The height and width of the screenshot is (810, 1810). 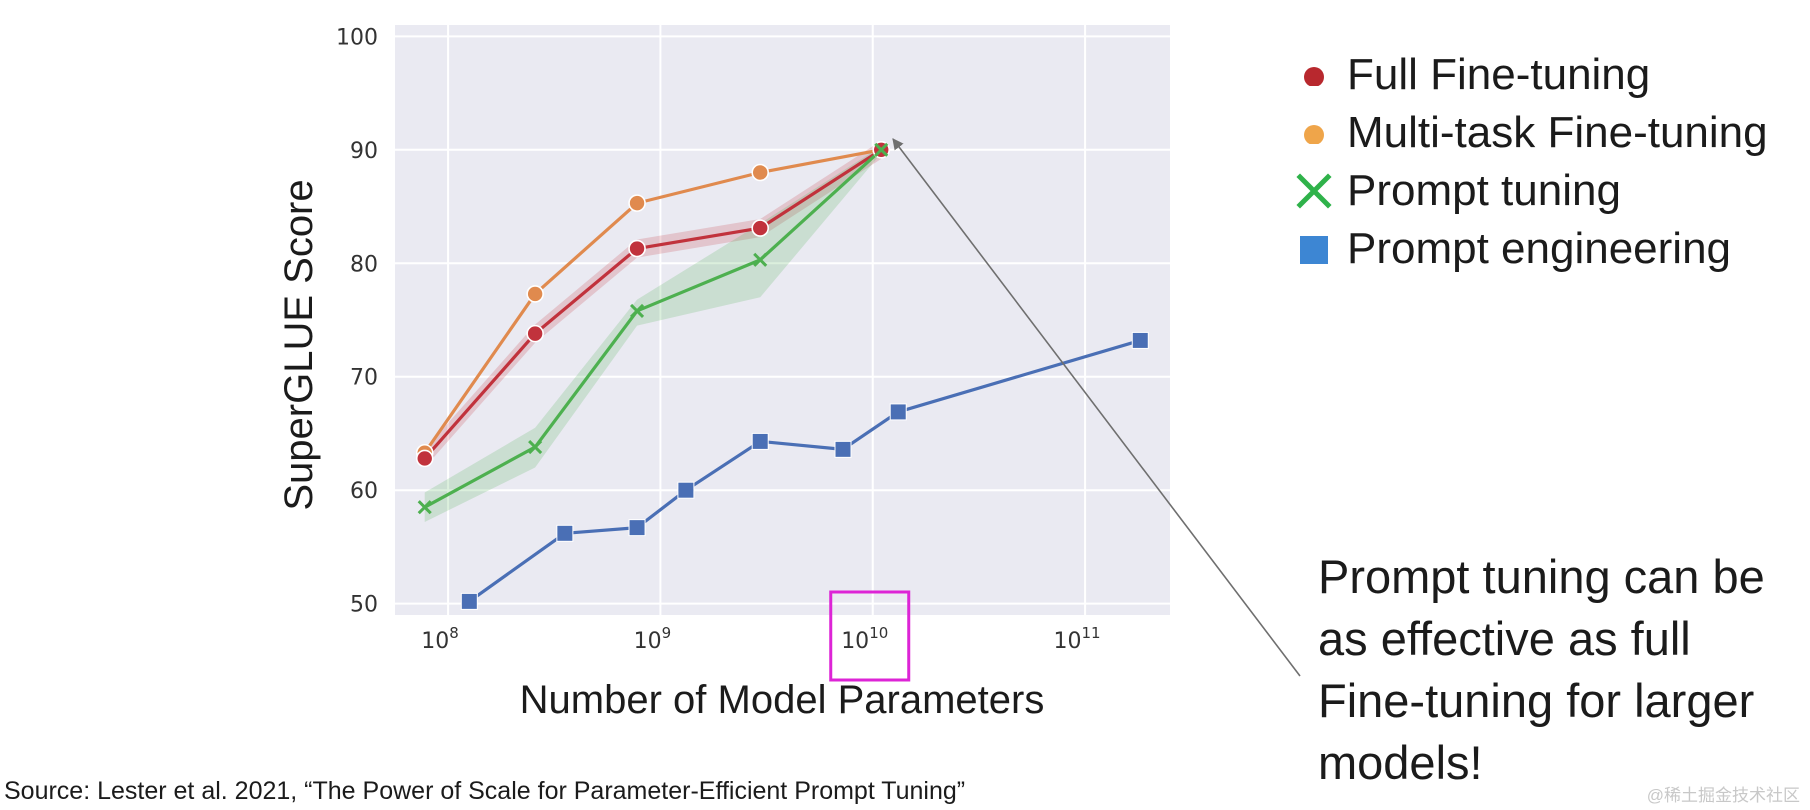 I want to click on legend-swatch-prompt-engineering, so click(x=1314, y=250).